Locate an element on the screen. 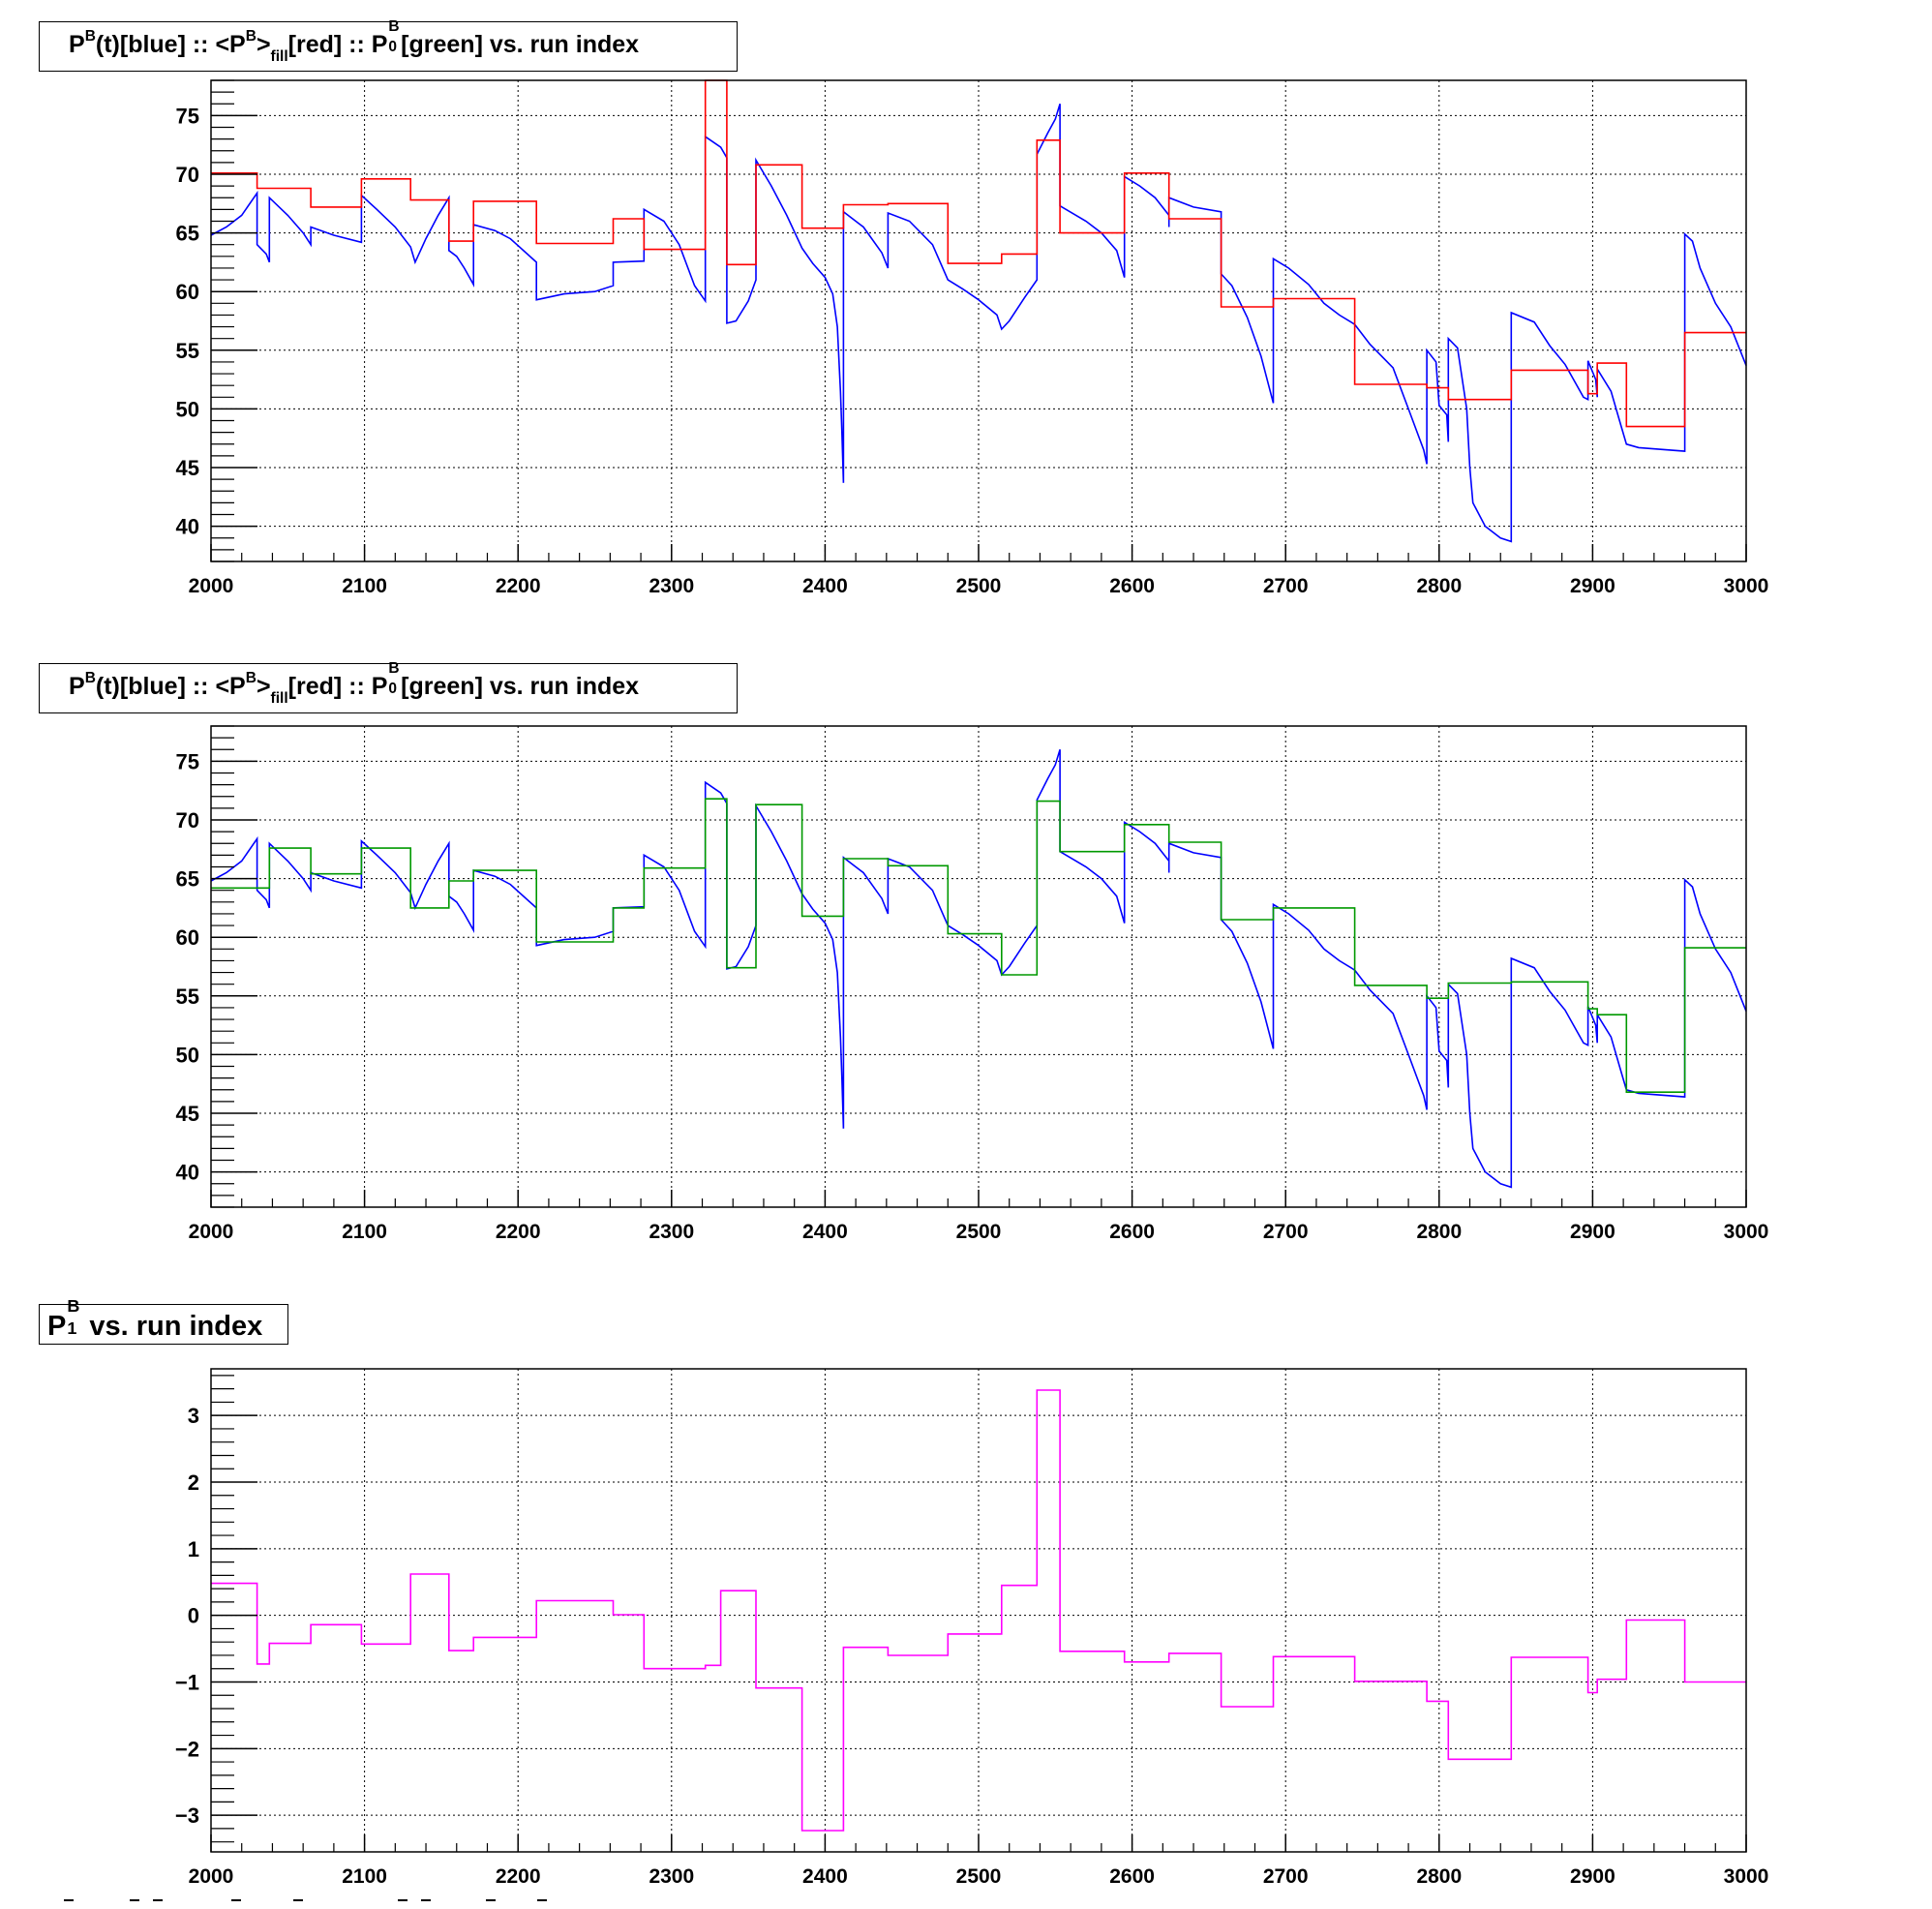 This screenshot has height=1909, width=1932. y-tick-label: −2 is located at coordinates (187, 1749).